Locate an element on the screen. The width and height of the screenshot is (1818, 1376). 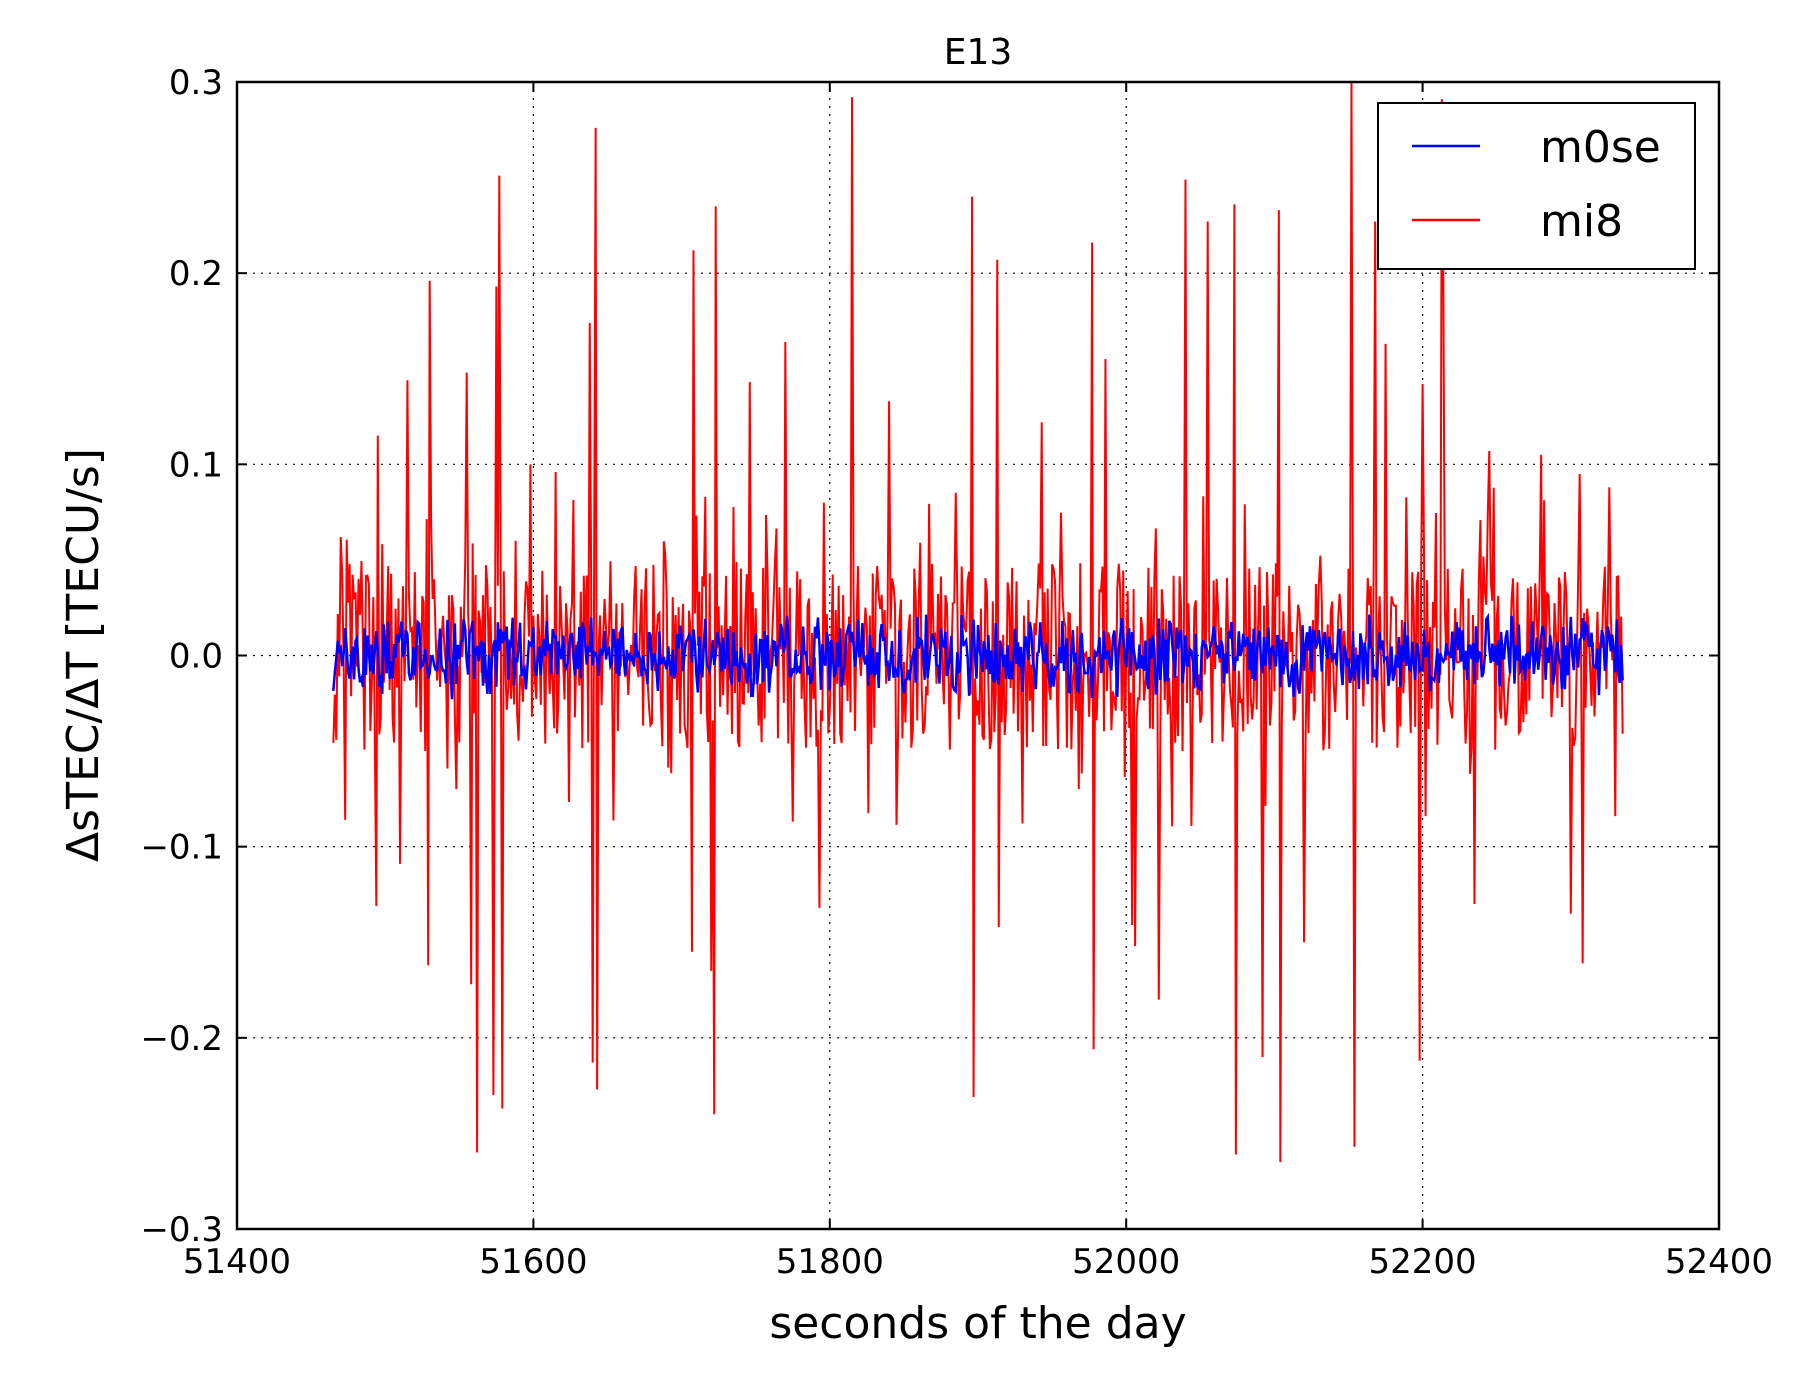
legend-box is located at coordinates (1536, 186).